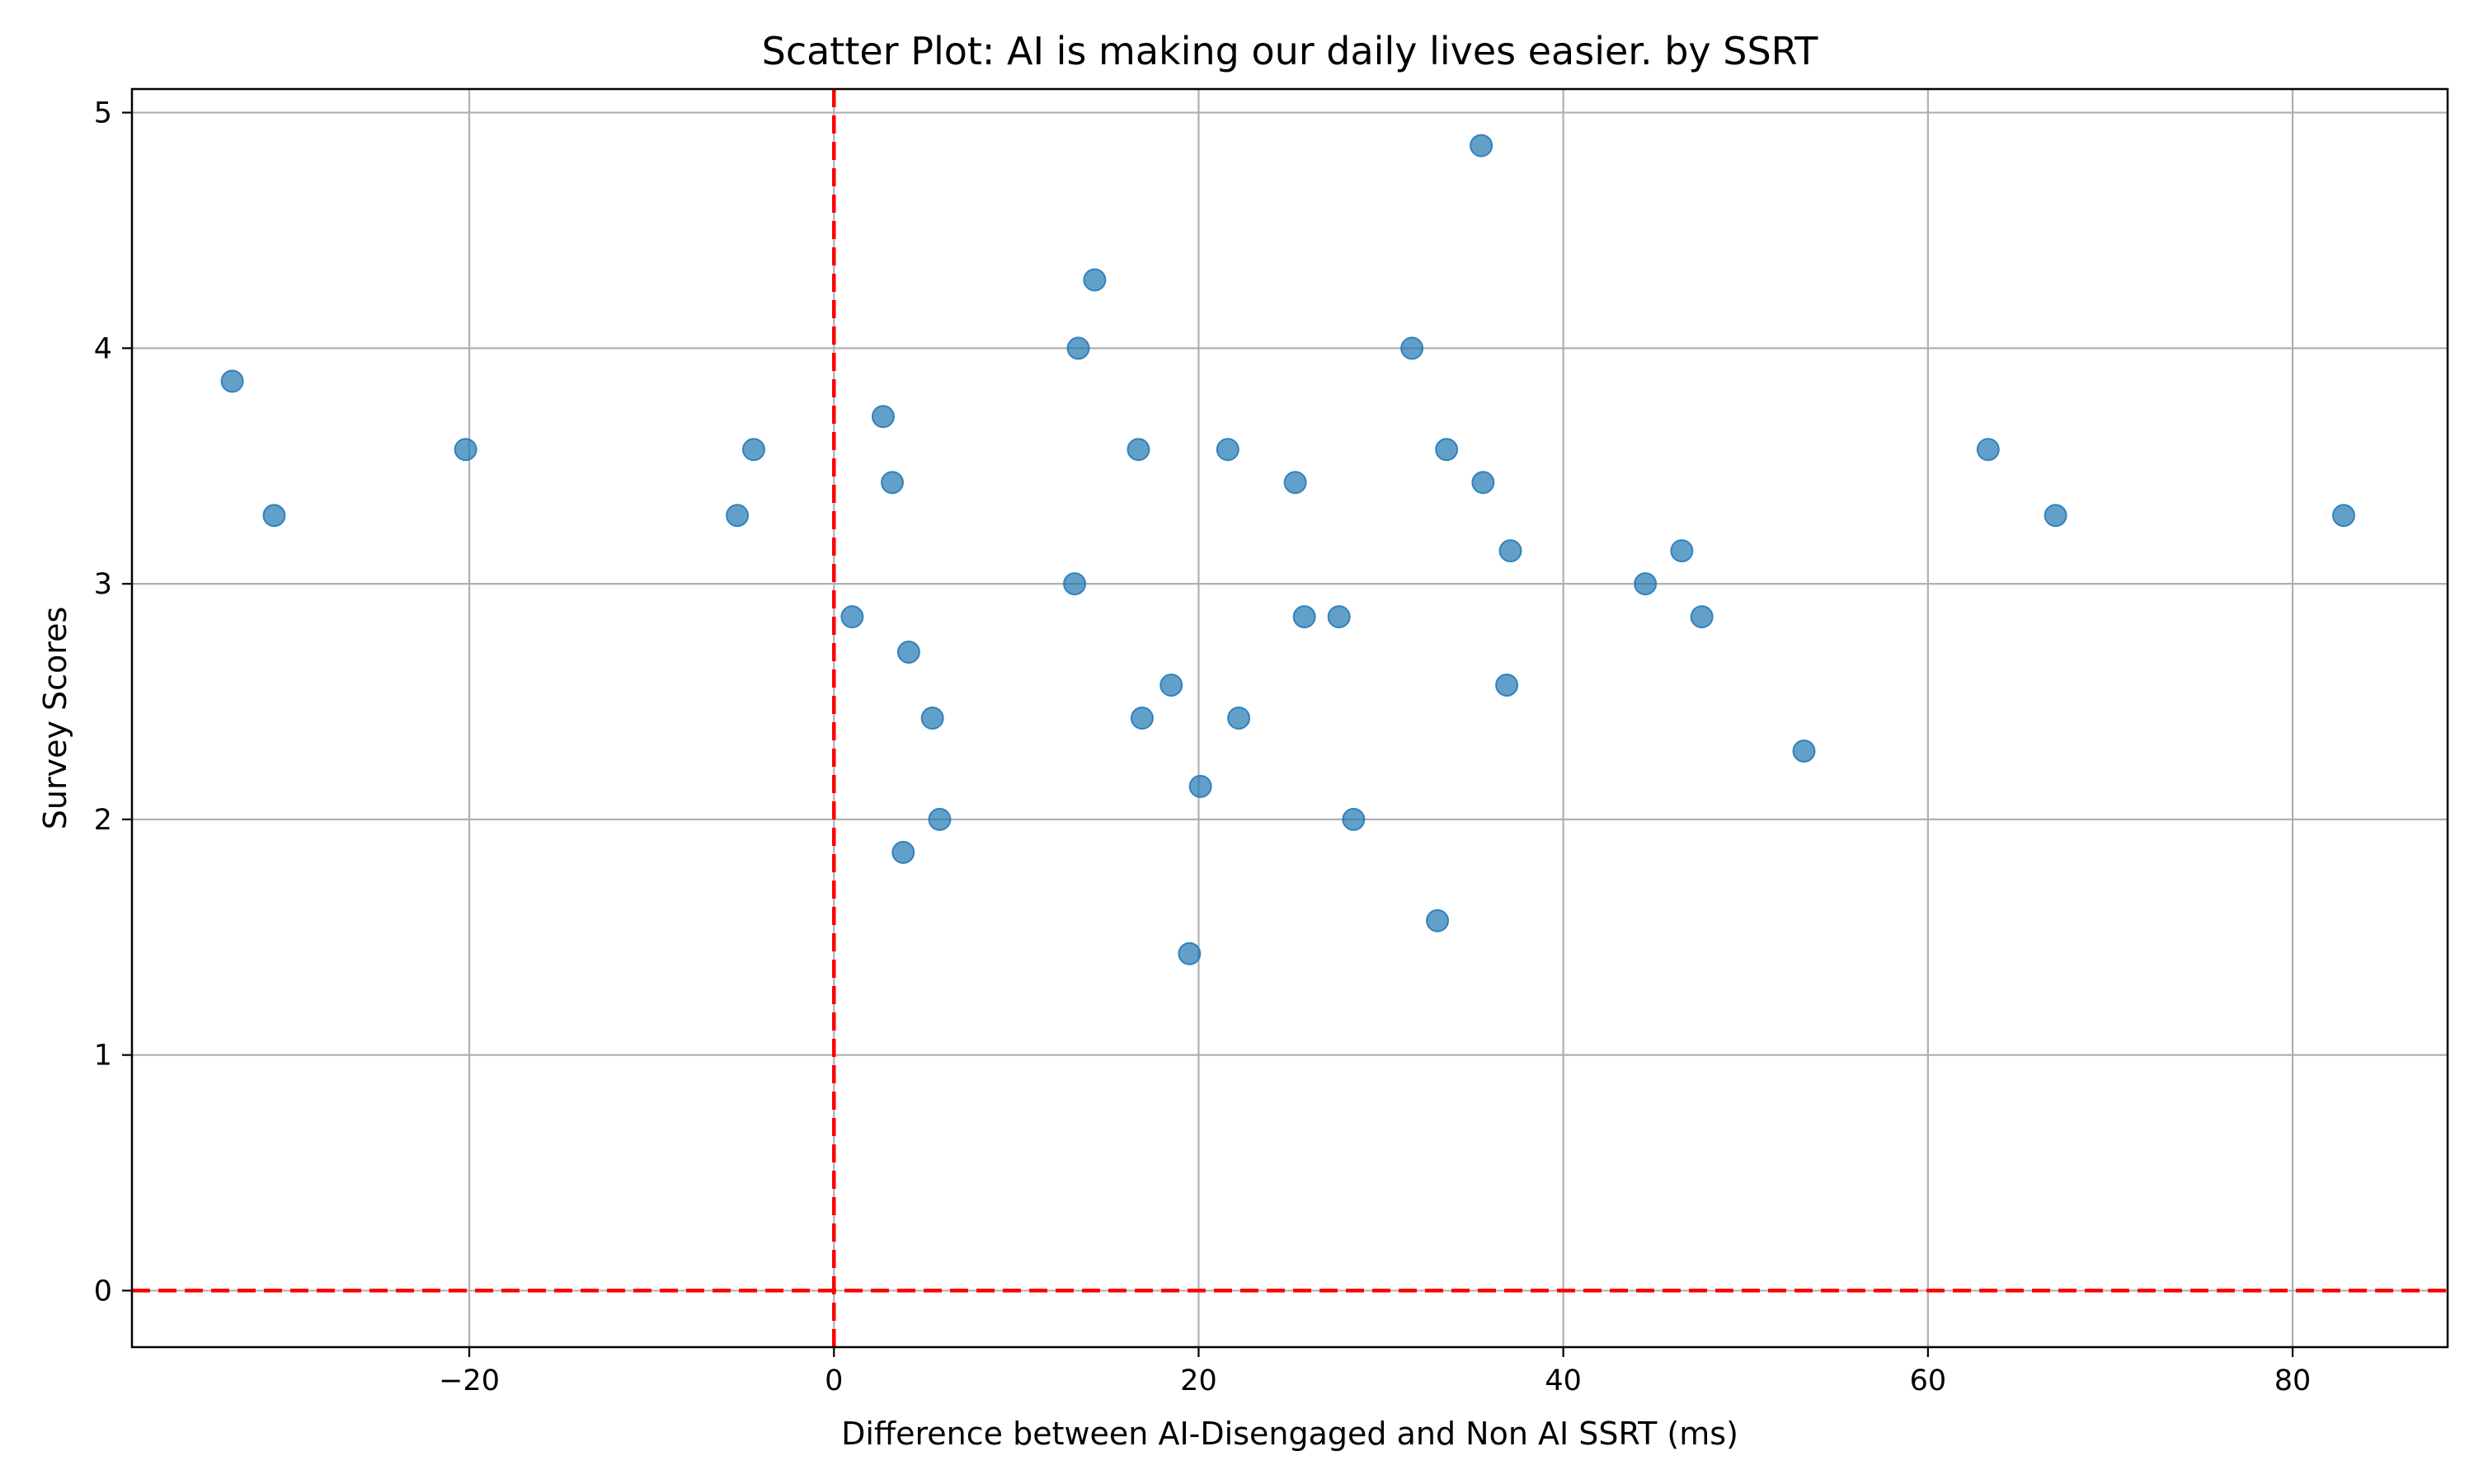 Image resolution: width=2474 pixels, height=1484 pixels. Describe the element at coordinates (103, 1291) in the screenshot. I see `y-tick-label: 0` at that location.